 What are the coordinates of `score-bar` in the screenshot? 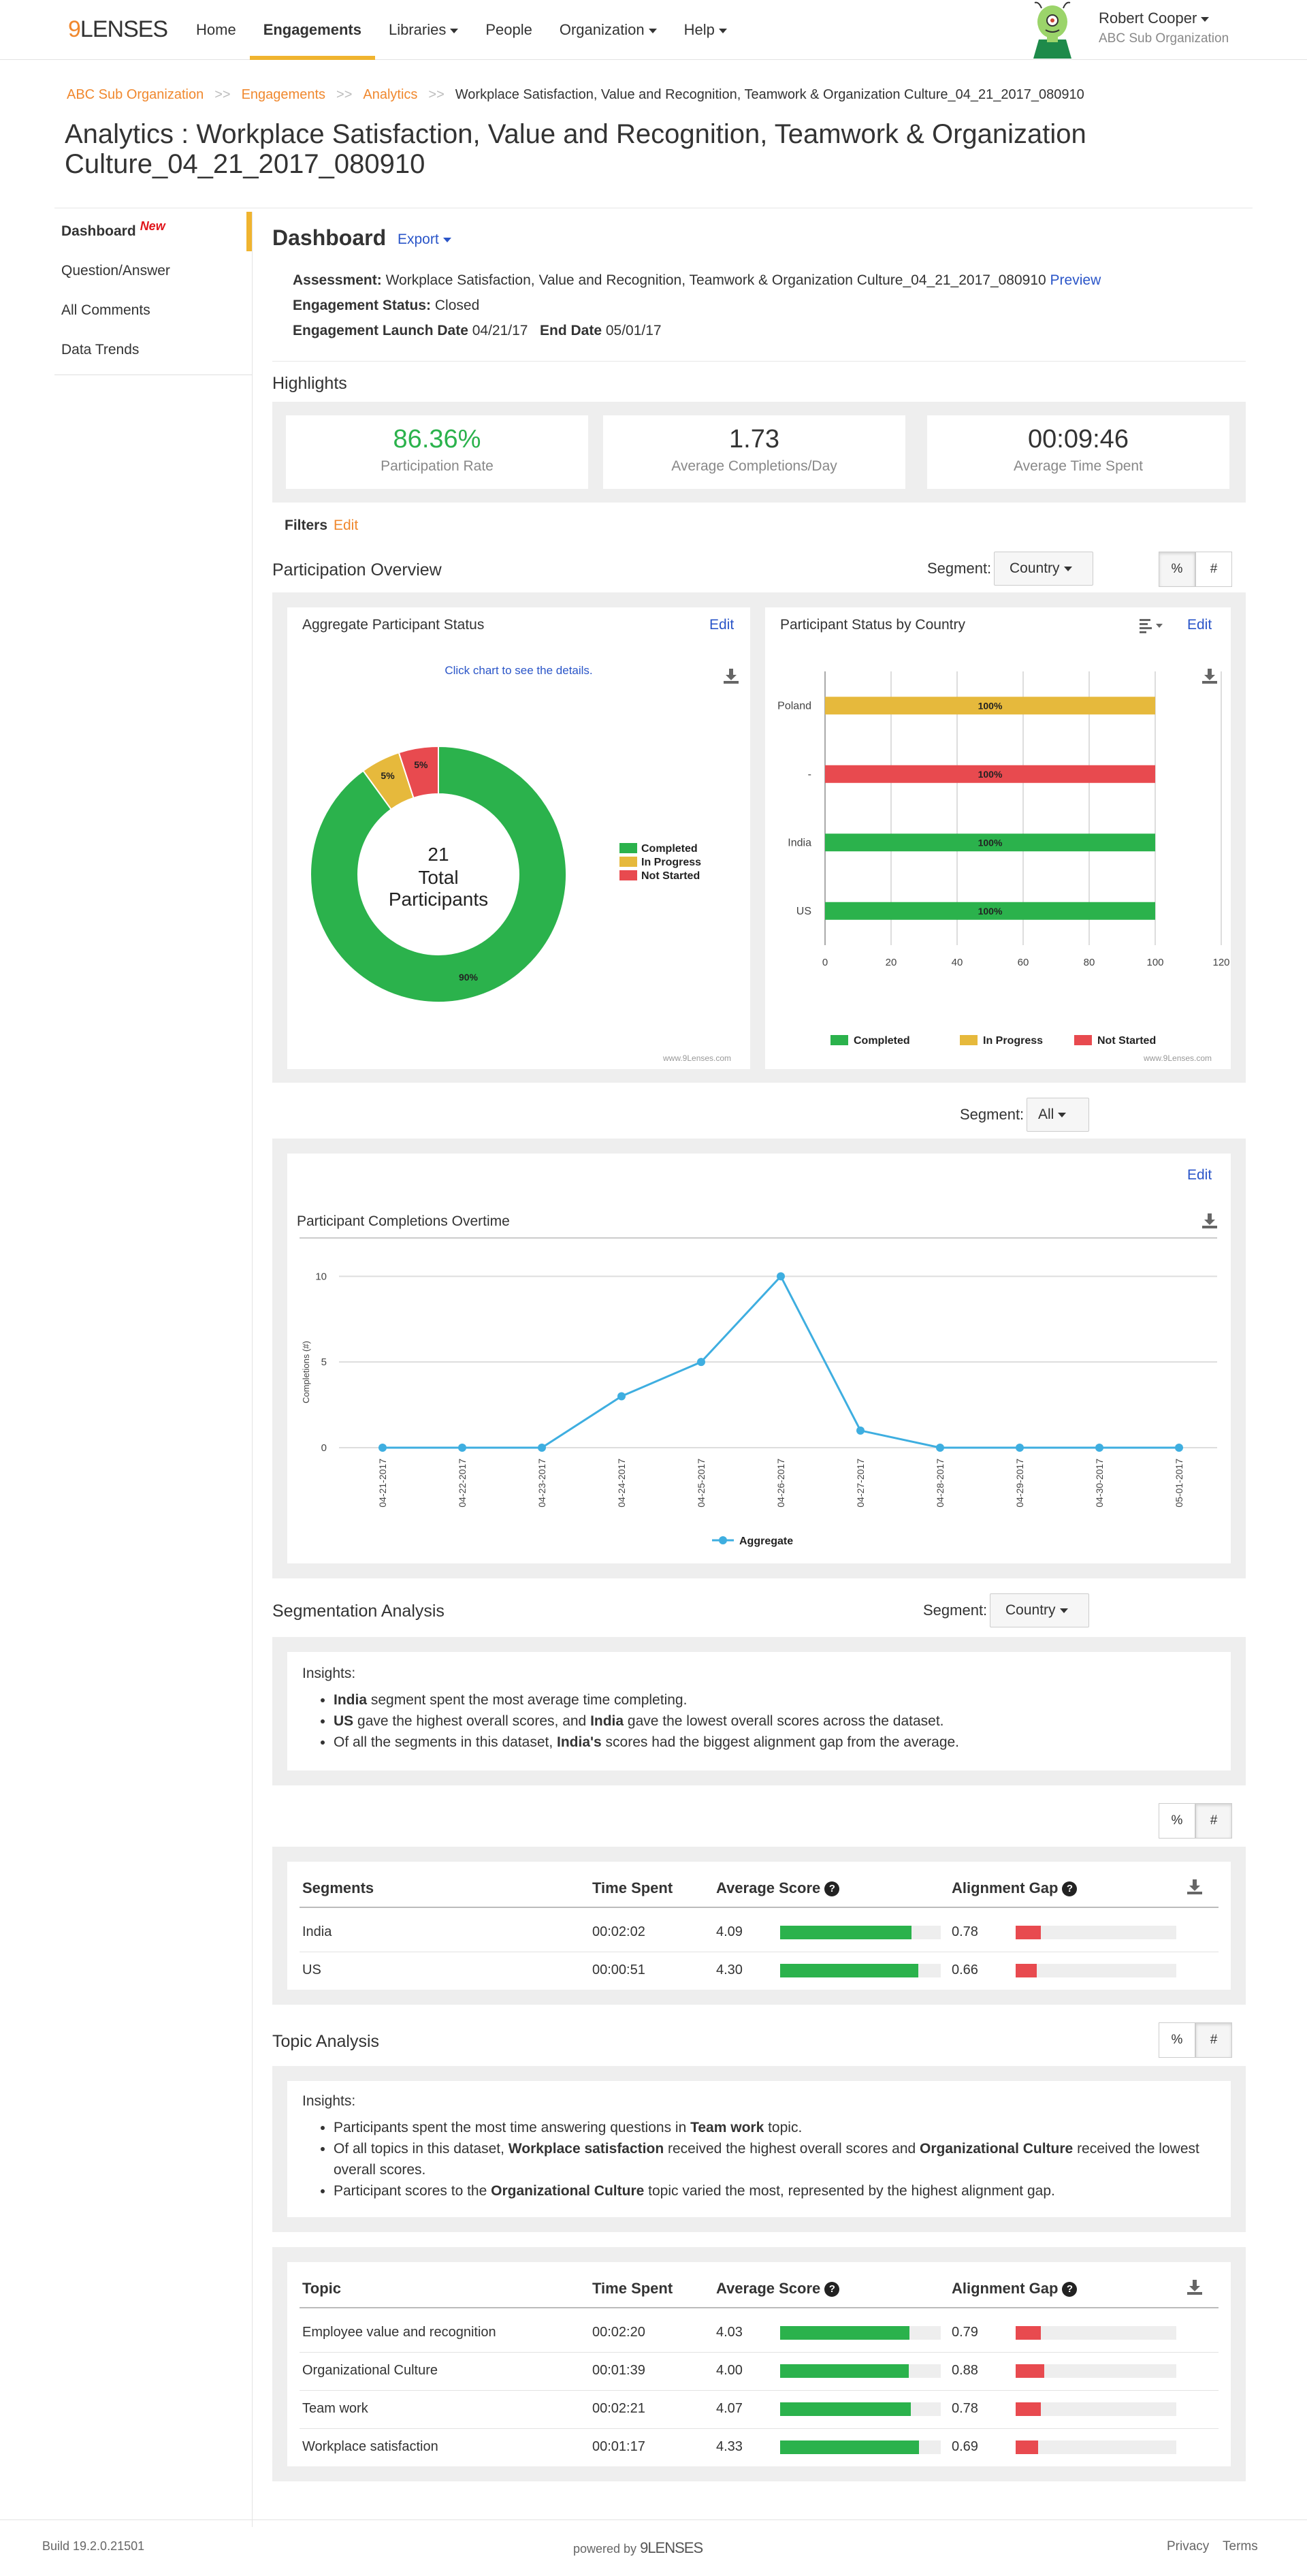 It's located at (861, 2371).